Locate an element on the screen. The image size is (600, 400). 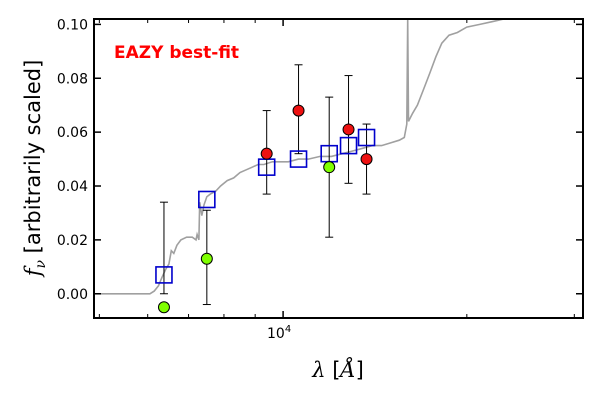
y-axis-label-subscript: ν is located at coordinates (41, 264).